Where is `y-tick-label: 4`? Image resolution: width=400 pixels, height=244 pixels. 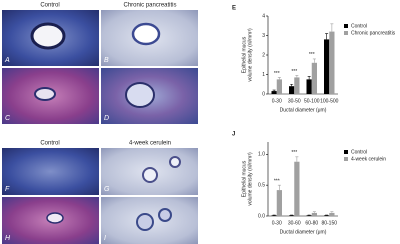 y-tick-label: 4 is located at coordinates (263, 16).